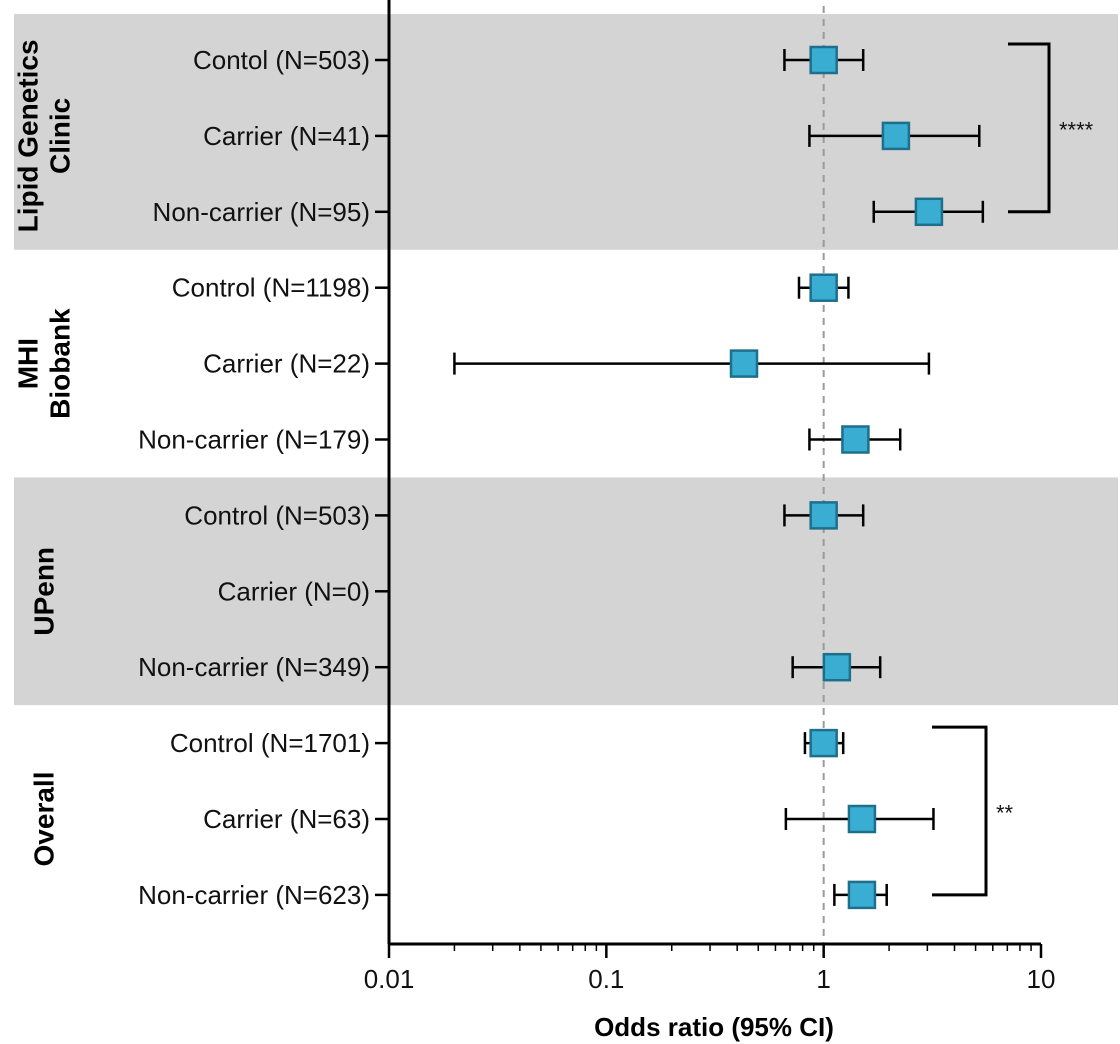 The image size is (1120, 1044). What do you see at coordinates (60, 363) in the screenshot?
I see `group-label: Biobank` at bounding box center [60, 363].